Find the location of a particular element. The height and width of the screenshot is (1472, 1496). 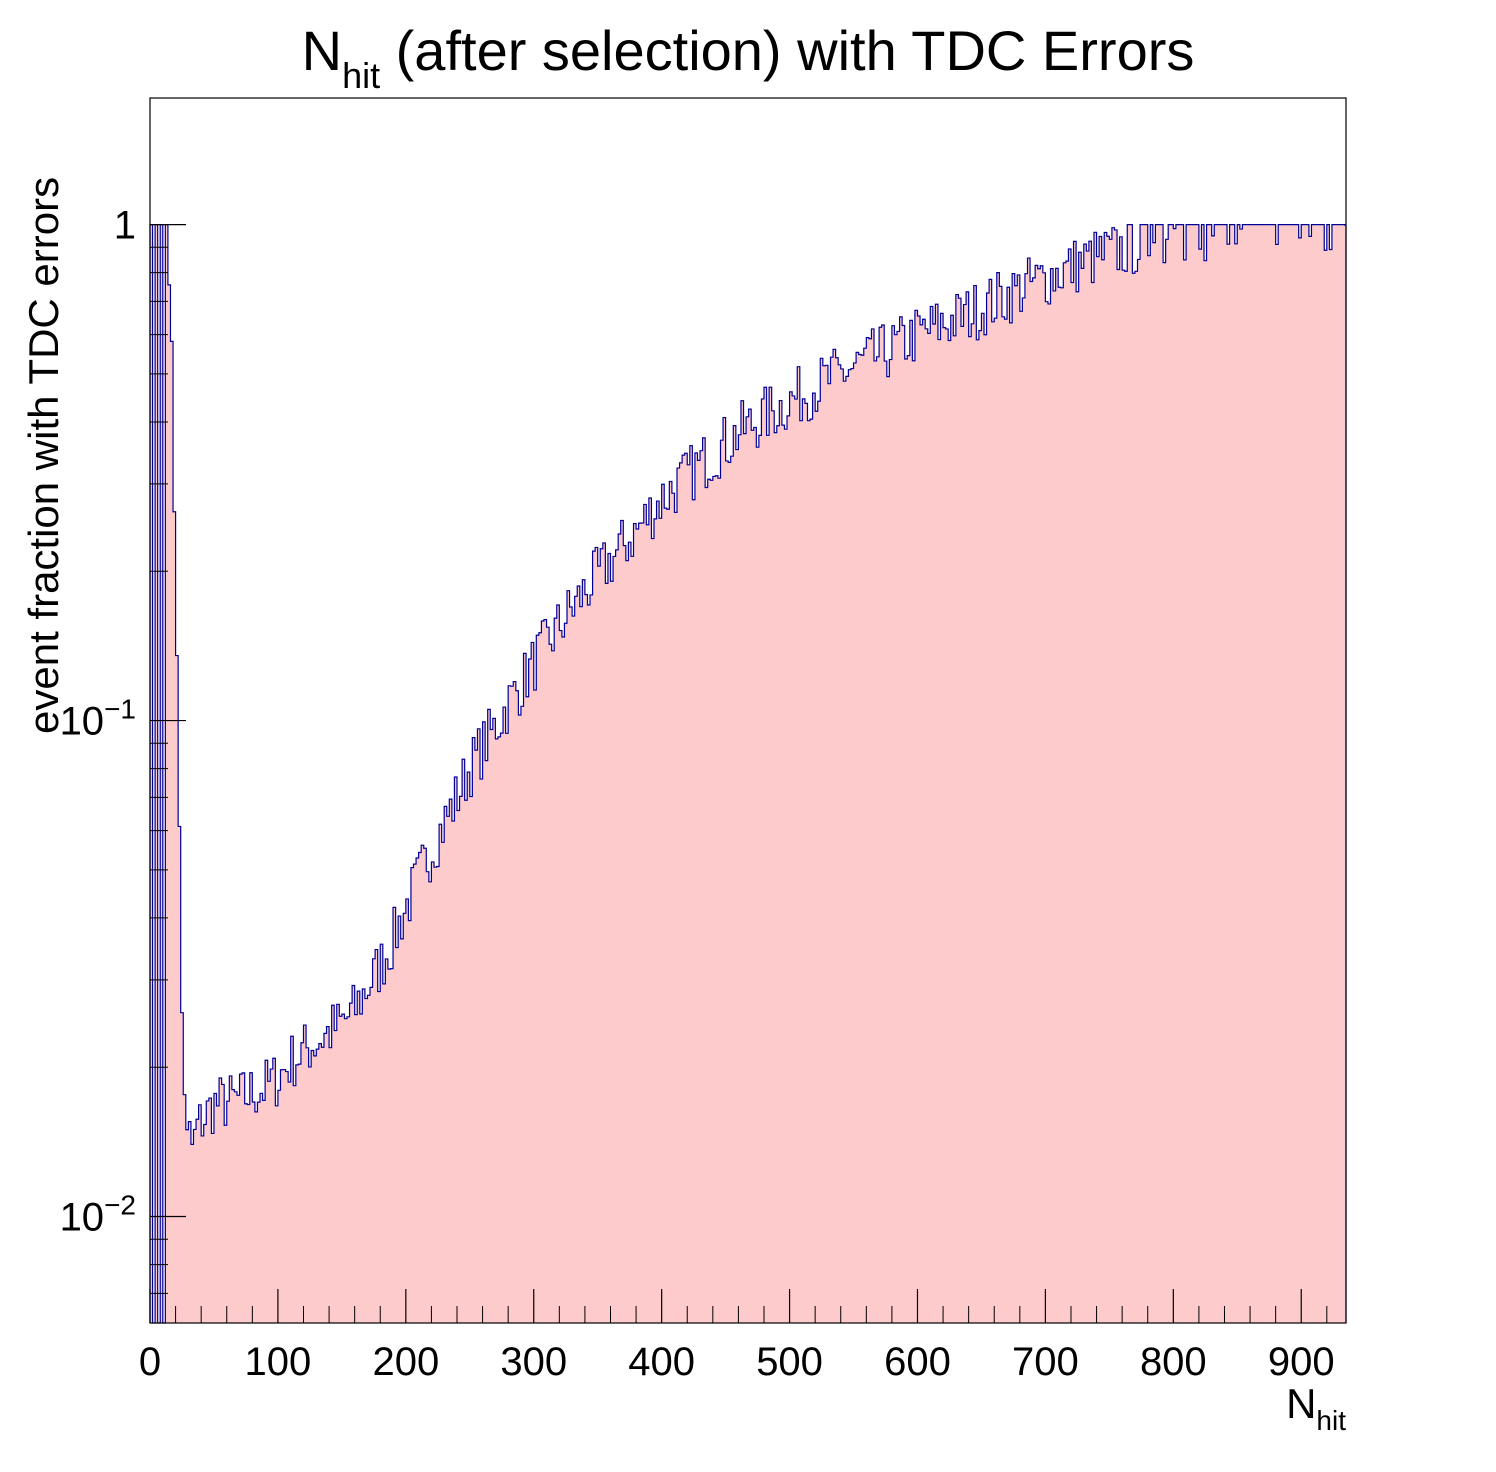

x-tick-label: 900 is located at coordinates (1301, 1362).